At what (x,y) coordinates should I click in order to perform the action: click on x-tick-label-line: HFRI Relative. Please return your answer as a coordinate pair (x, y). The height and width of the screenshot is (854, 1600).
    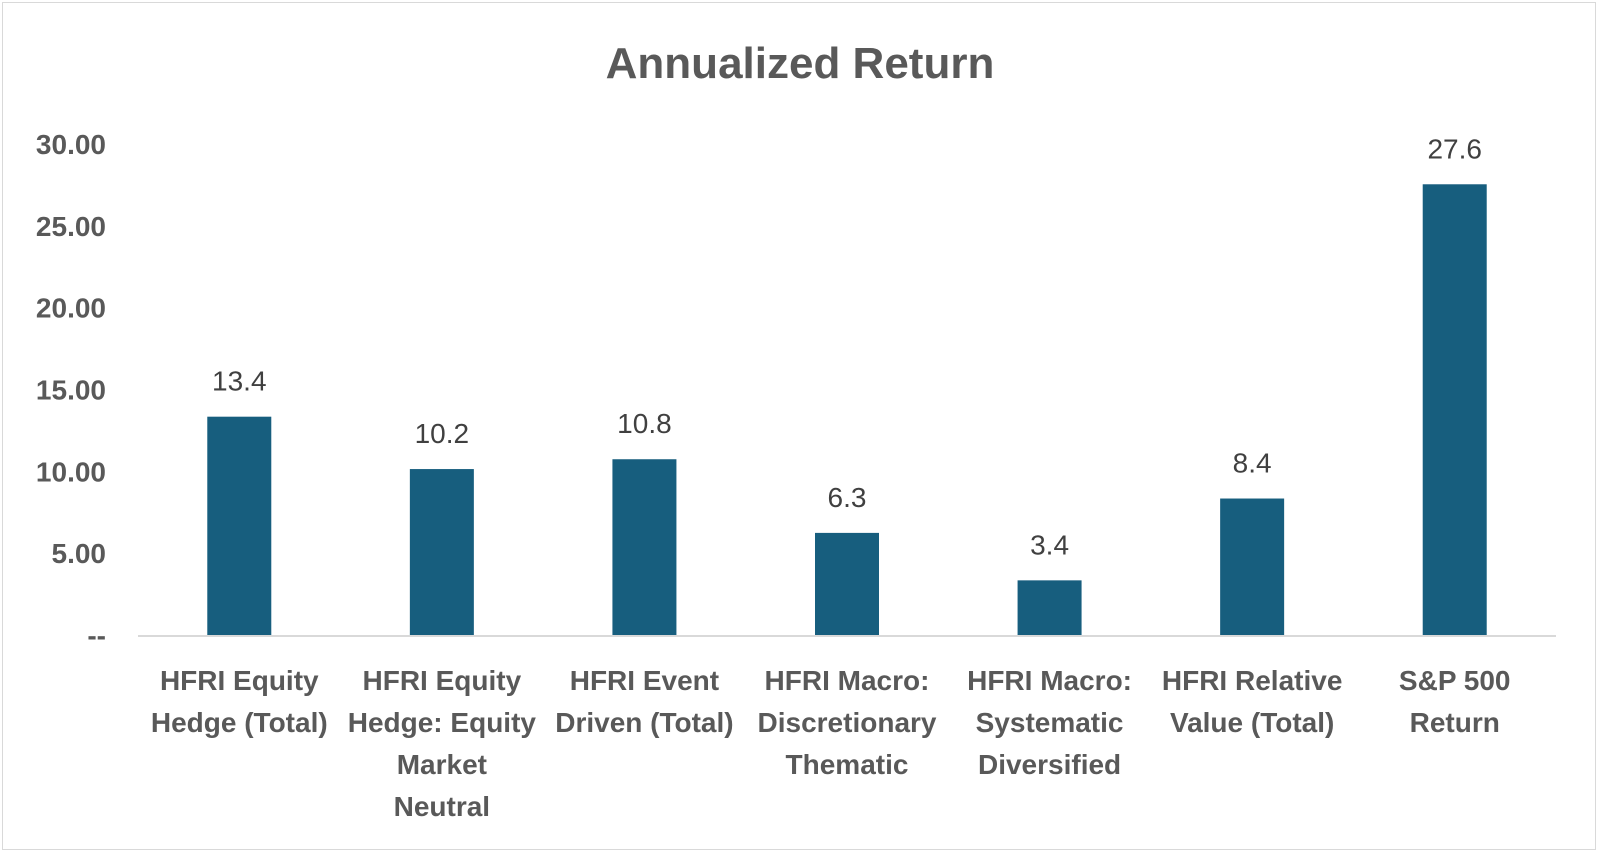
    Looking at the image, I should click on (1252, 680).